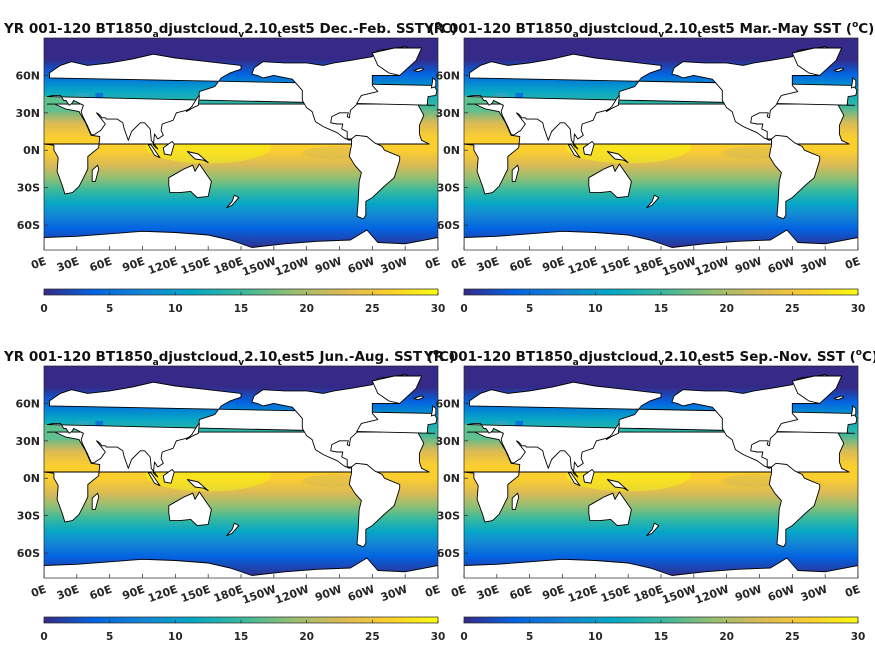 Image resolution: width=875 pixels, height=656 pixels. I want to click on x-tick-label: 120E, so click(162, 594).